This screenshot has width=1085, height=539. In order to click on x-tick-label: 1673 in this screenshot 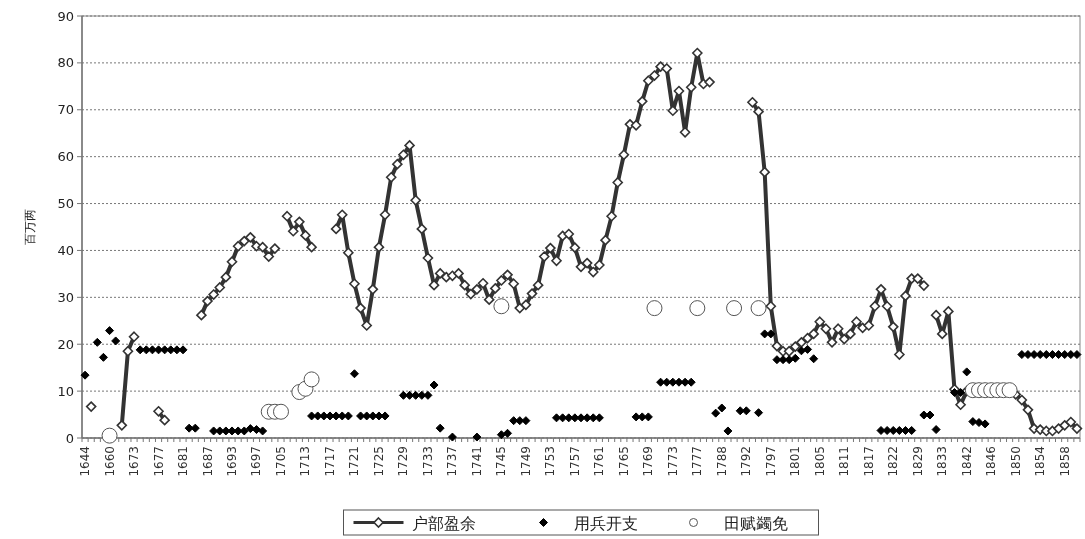, I will do `click(134, 461)`.